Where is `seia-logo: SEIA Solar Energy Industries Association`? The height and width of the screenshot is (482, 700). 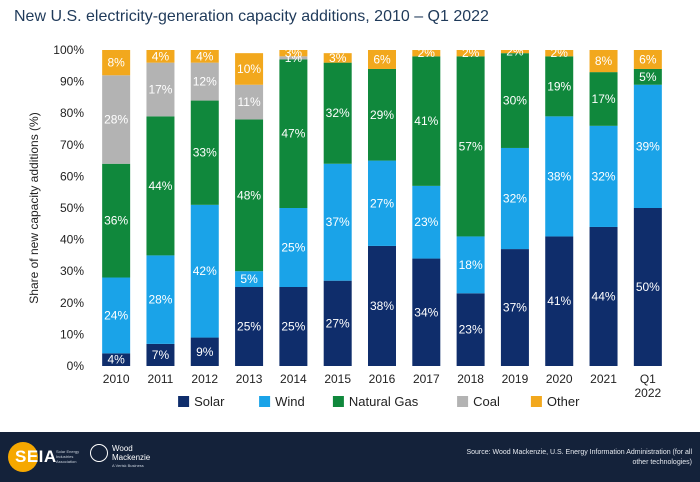
seia-logo: SEIA Solar Energy Industries Association is located at coordinates (46, 457).